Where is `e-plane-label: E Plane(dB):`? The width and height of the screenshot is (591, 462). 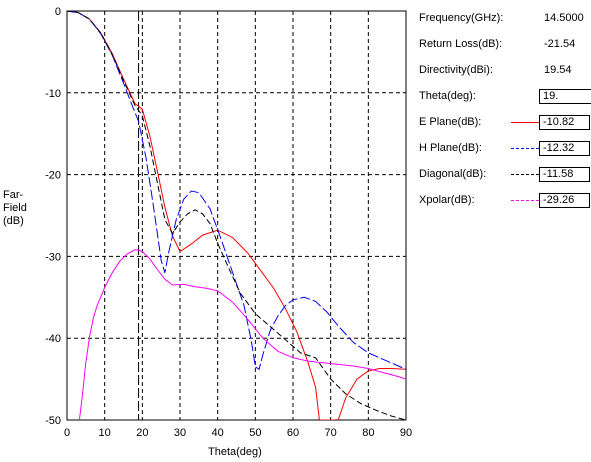
e-plane-label: E Plane(dB): is located at coordinates (450, 122).